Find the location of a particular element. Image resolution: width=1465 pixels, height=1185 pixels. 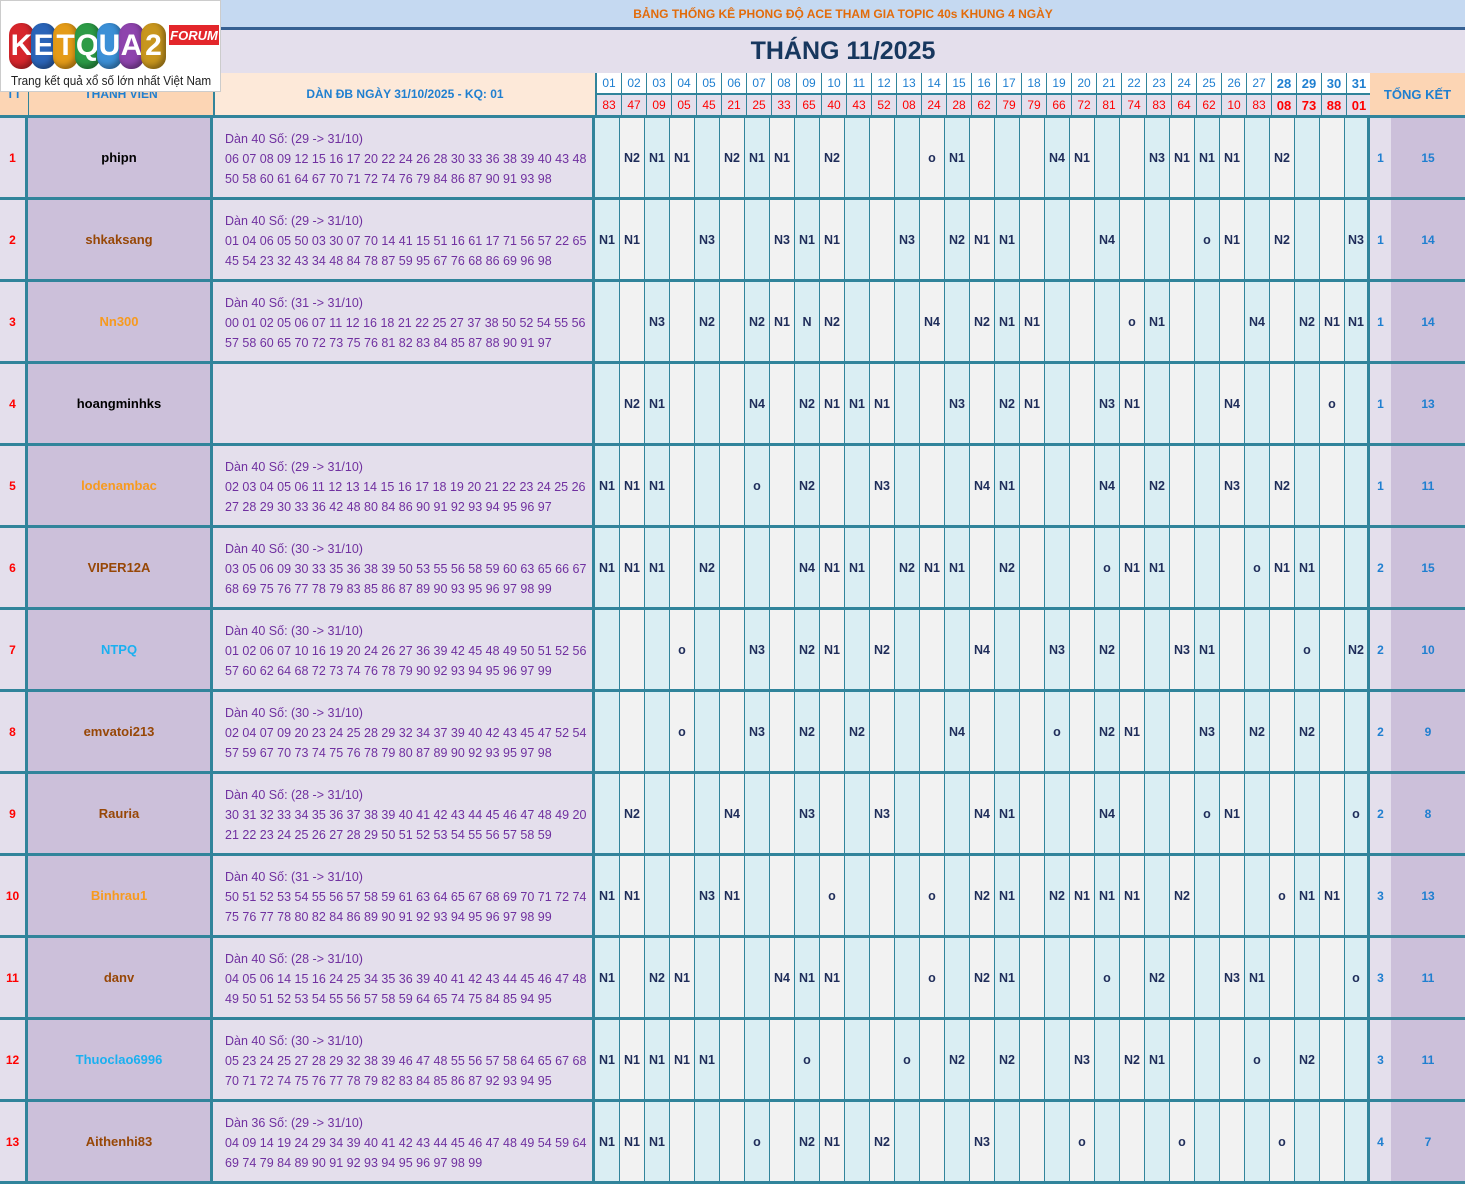

member-name: danv is located at coordinates (120, 977).